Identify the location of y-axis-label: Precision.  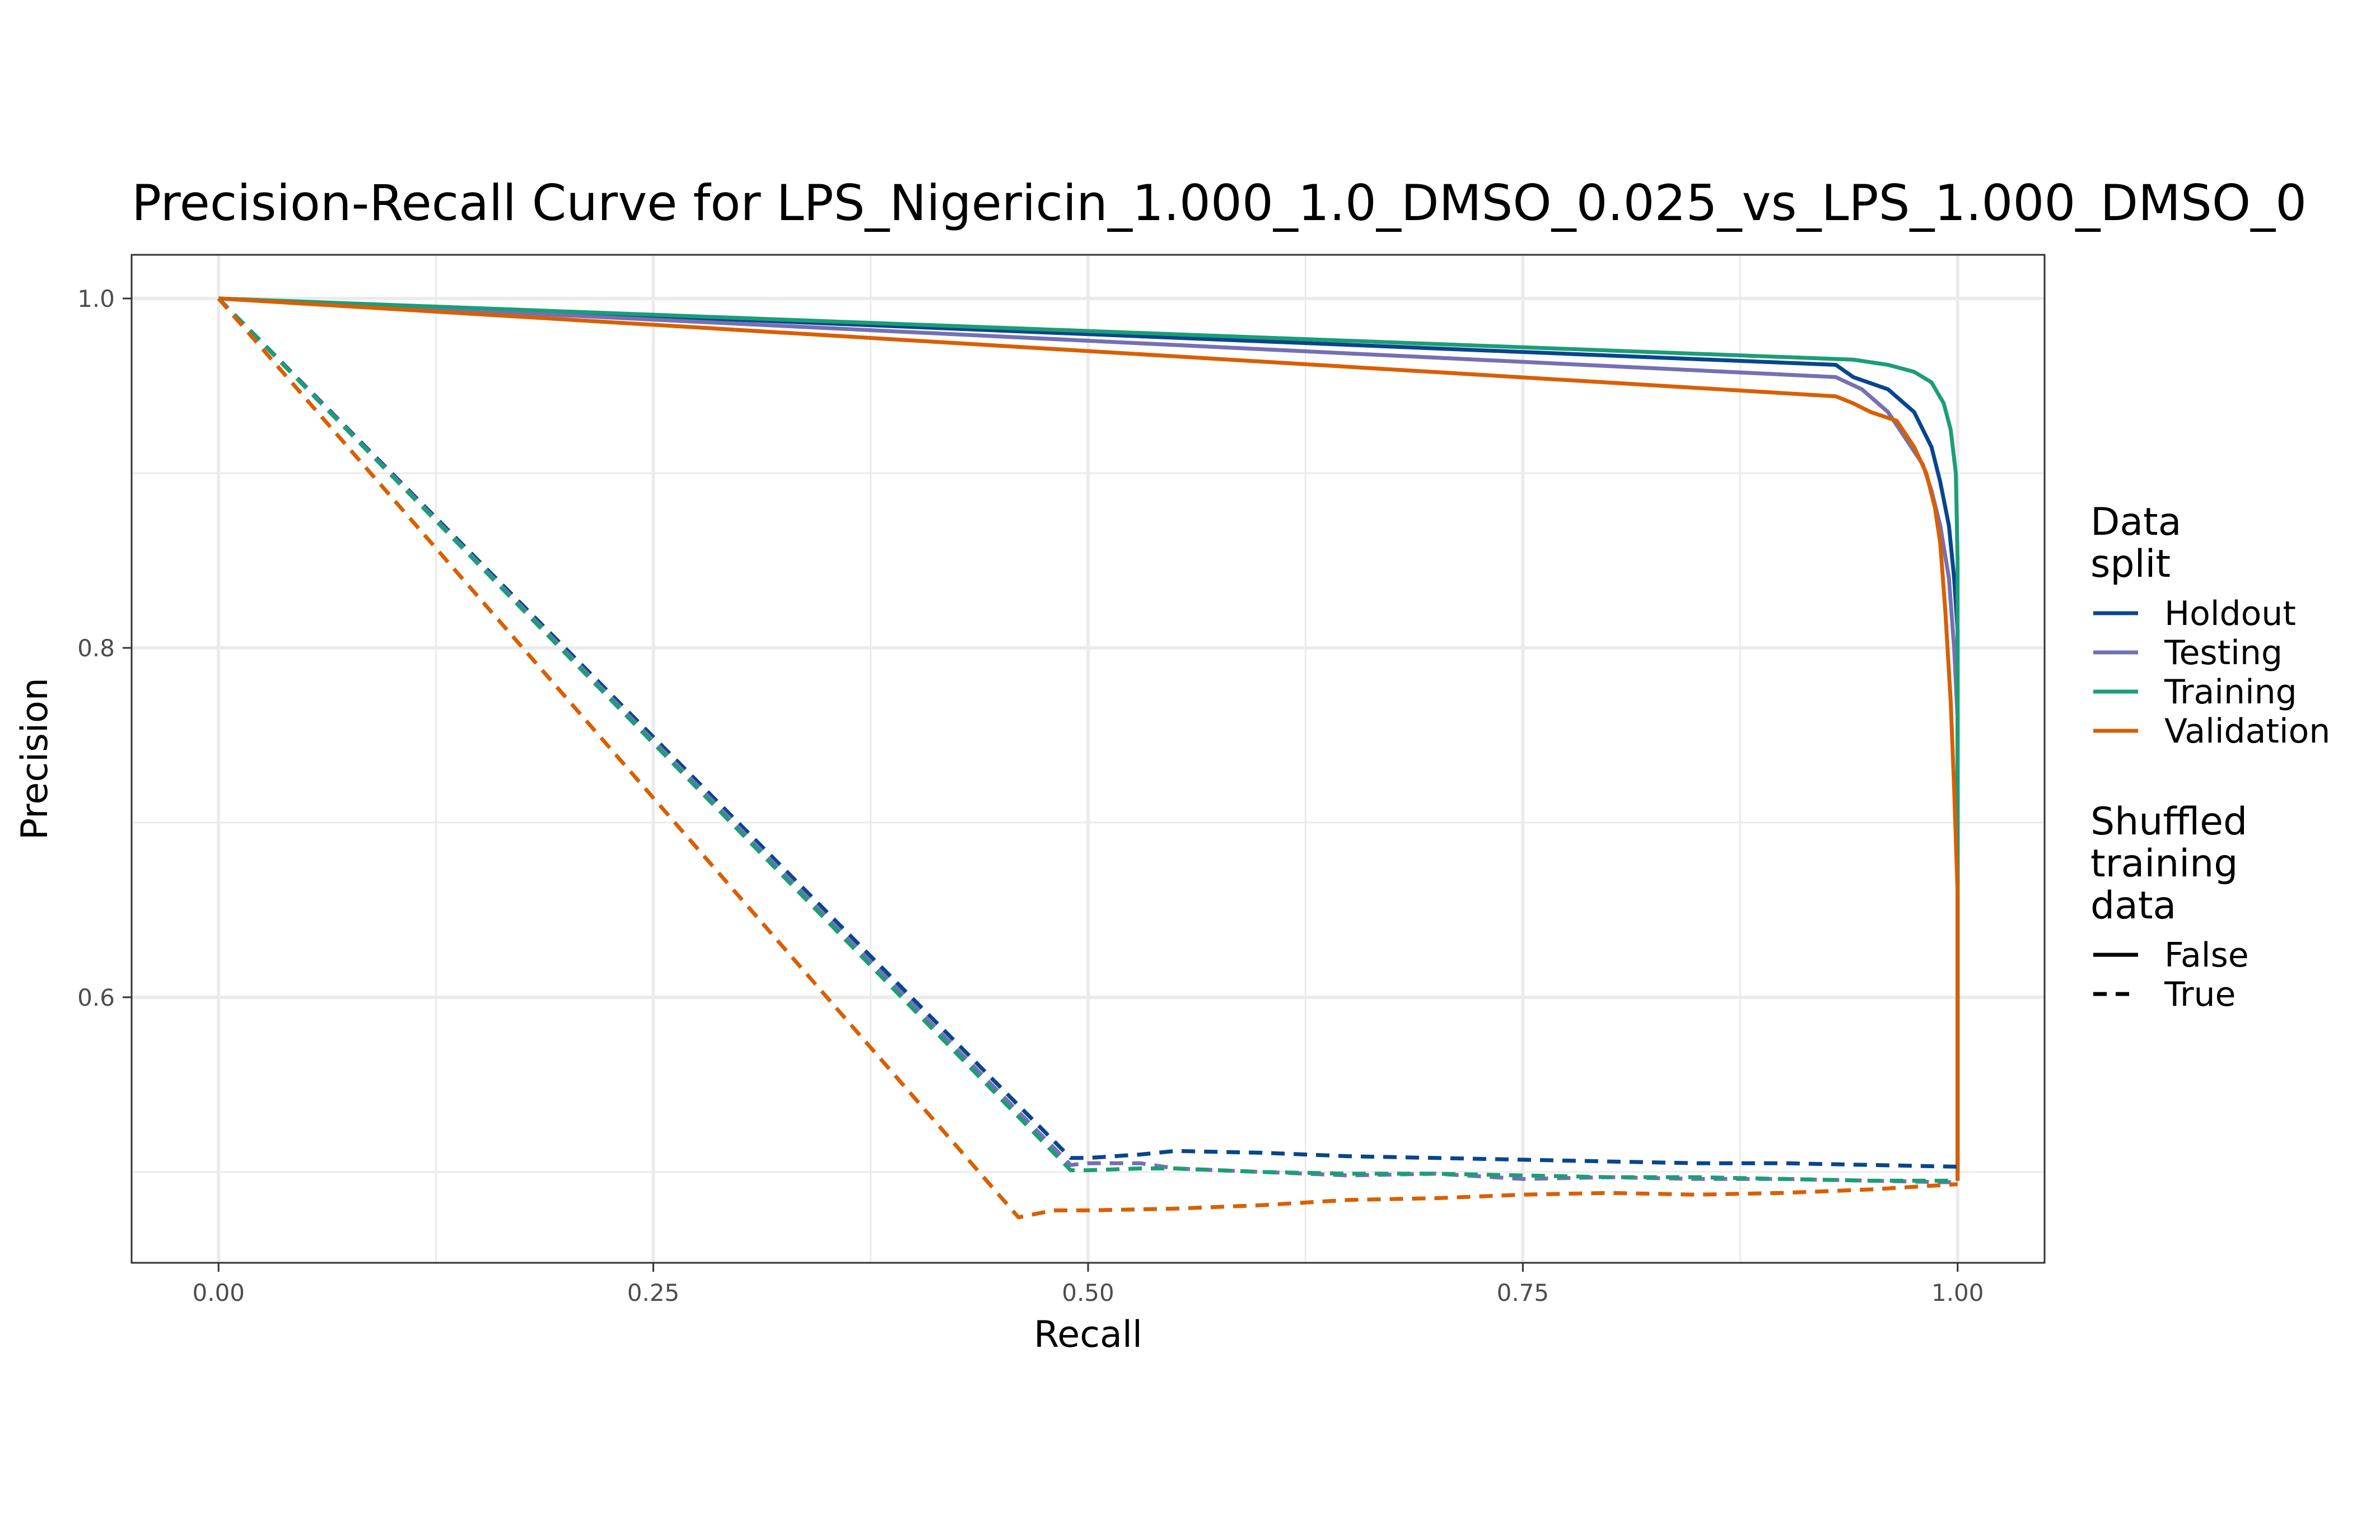
(35, 759).